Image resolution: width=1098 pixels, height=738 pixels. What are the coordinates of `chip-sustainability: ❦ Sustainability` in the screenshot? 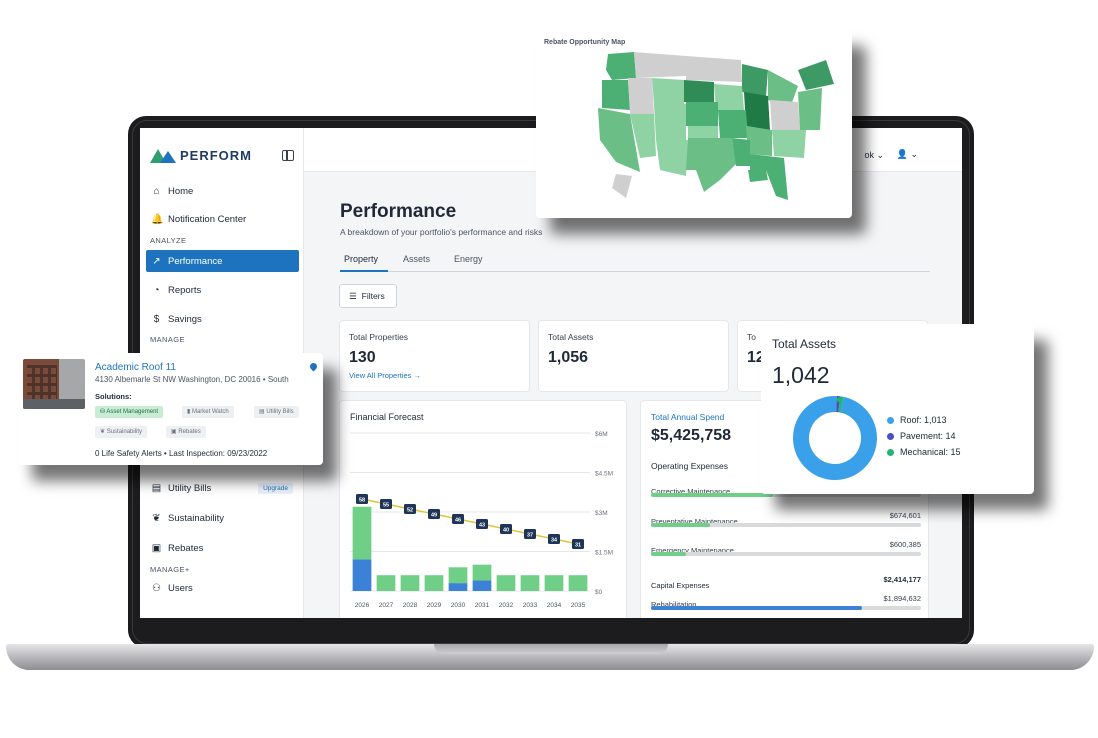 It's located at (121, 432).